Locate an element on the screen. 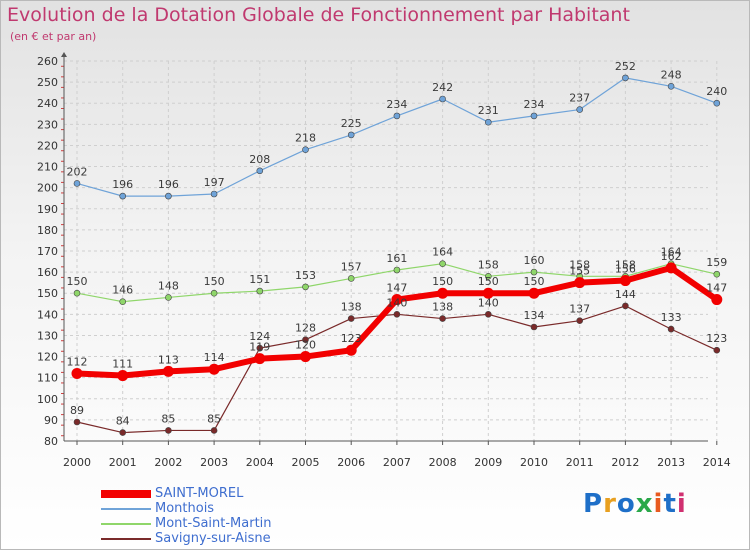 This screenshot has height=550, width=750. data-label: 119 is located at coordinates (259, 347).